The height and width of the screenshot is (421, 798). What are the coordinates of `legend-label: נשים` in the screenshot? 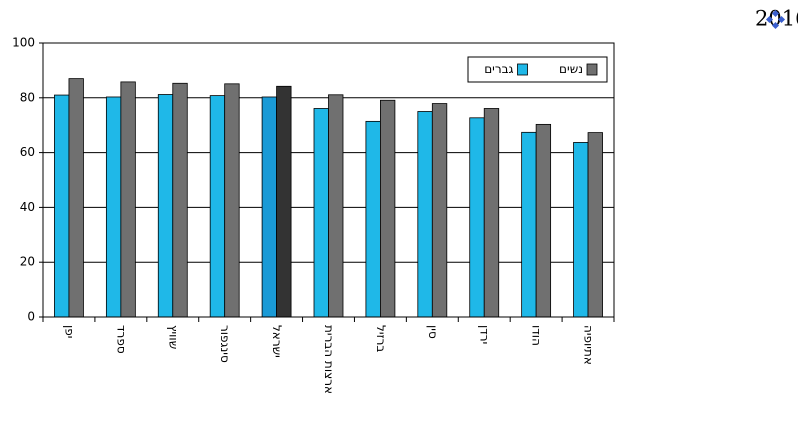 It's located at (571, 69).